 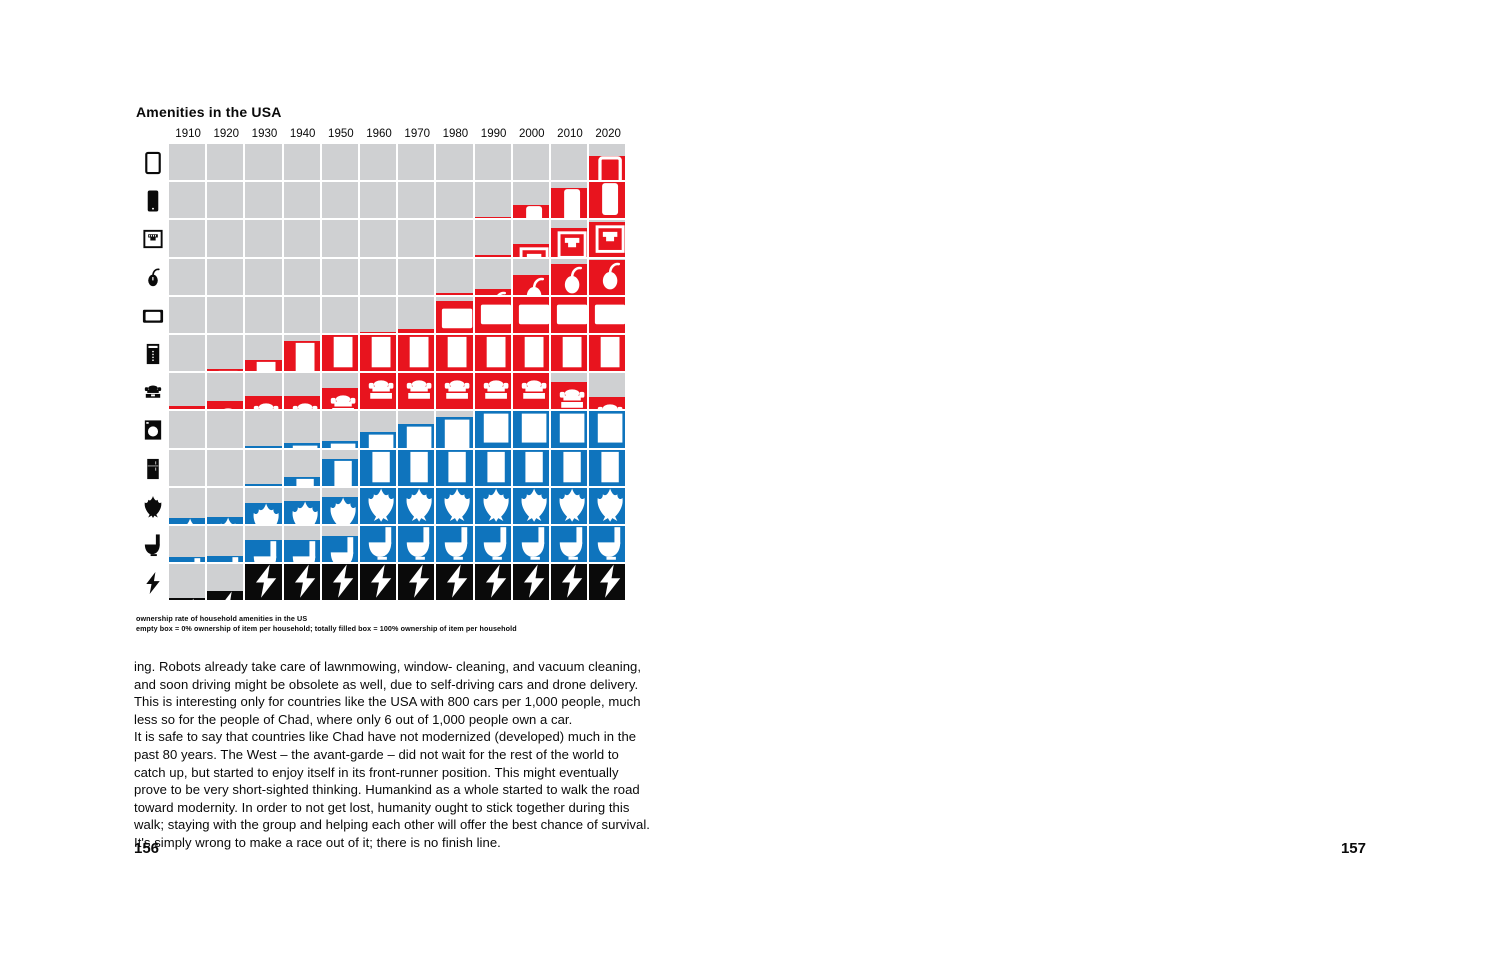 What do you see at coordinates (455, 134) in the screenshot?
I see `year-label-1980: 1980` at bounding box center [455, 134].